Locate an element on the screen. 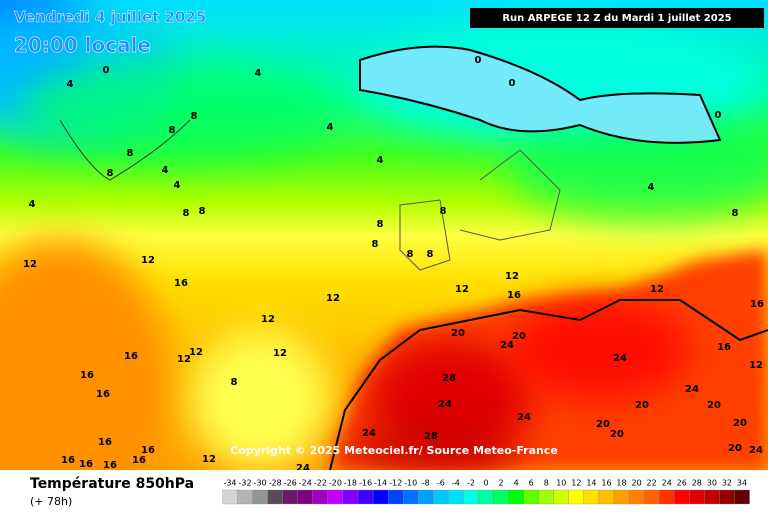 This screenshot has width=768, height=512. legend-tick-label: 22 is located at coordinates (652, 483).